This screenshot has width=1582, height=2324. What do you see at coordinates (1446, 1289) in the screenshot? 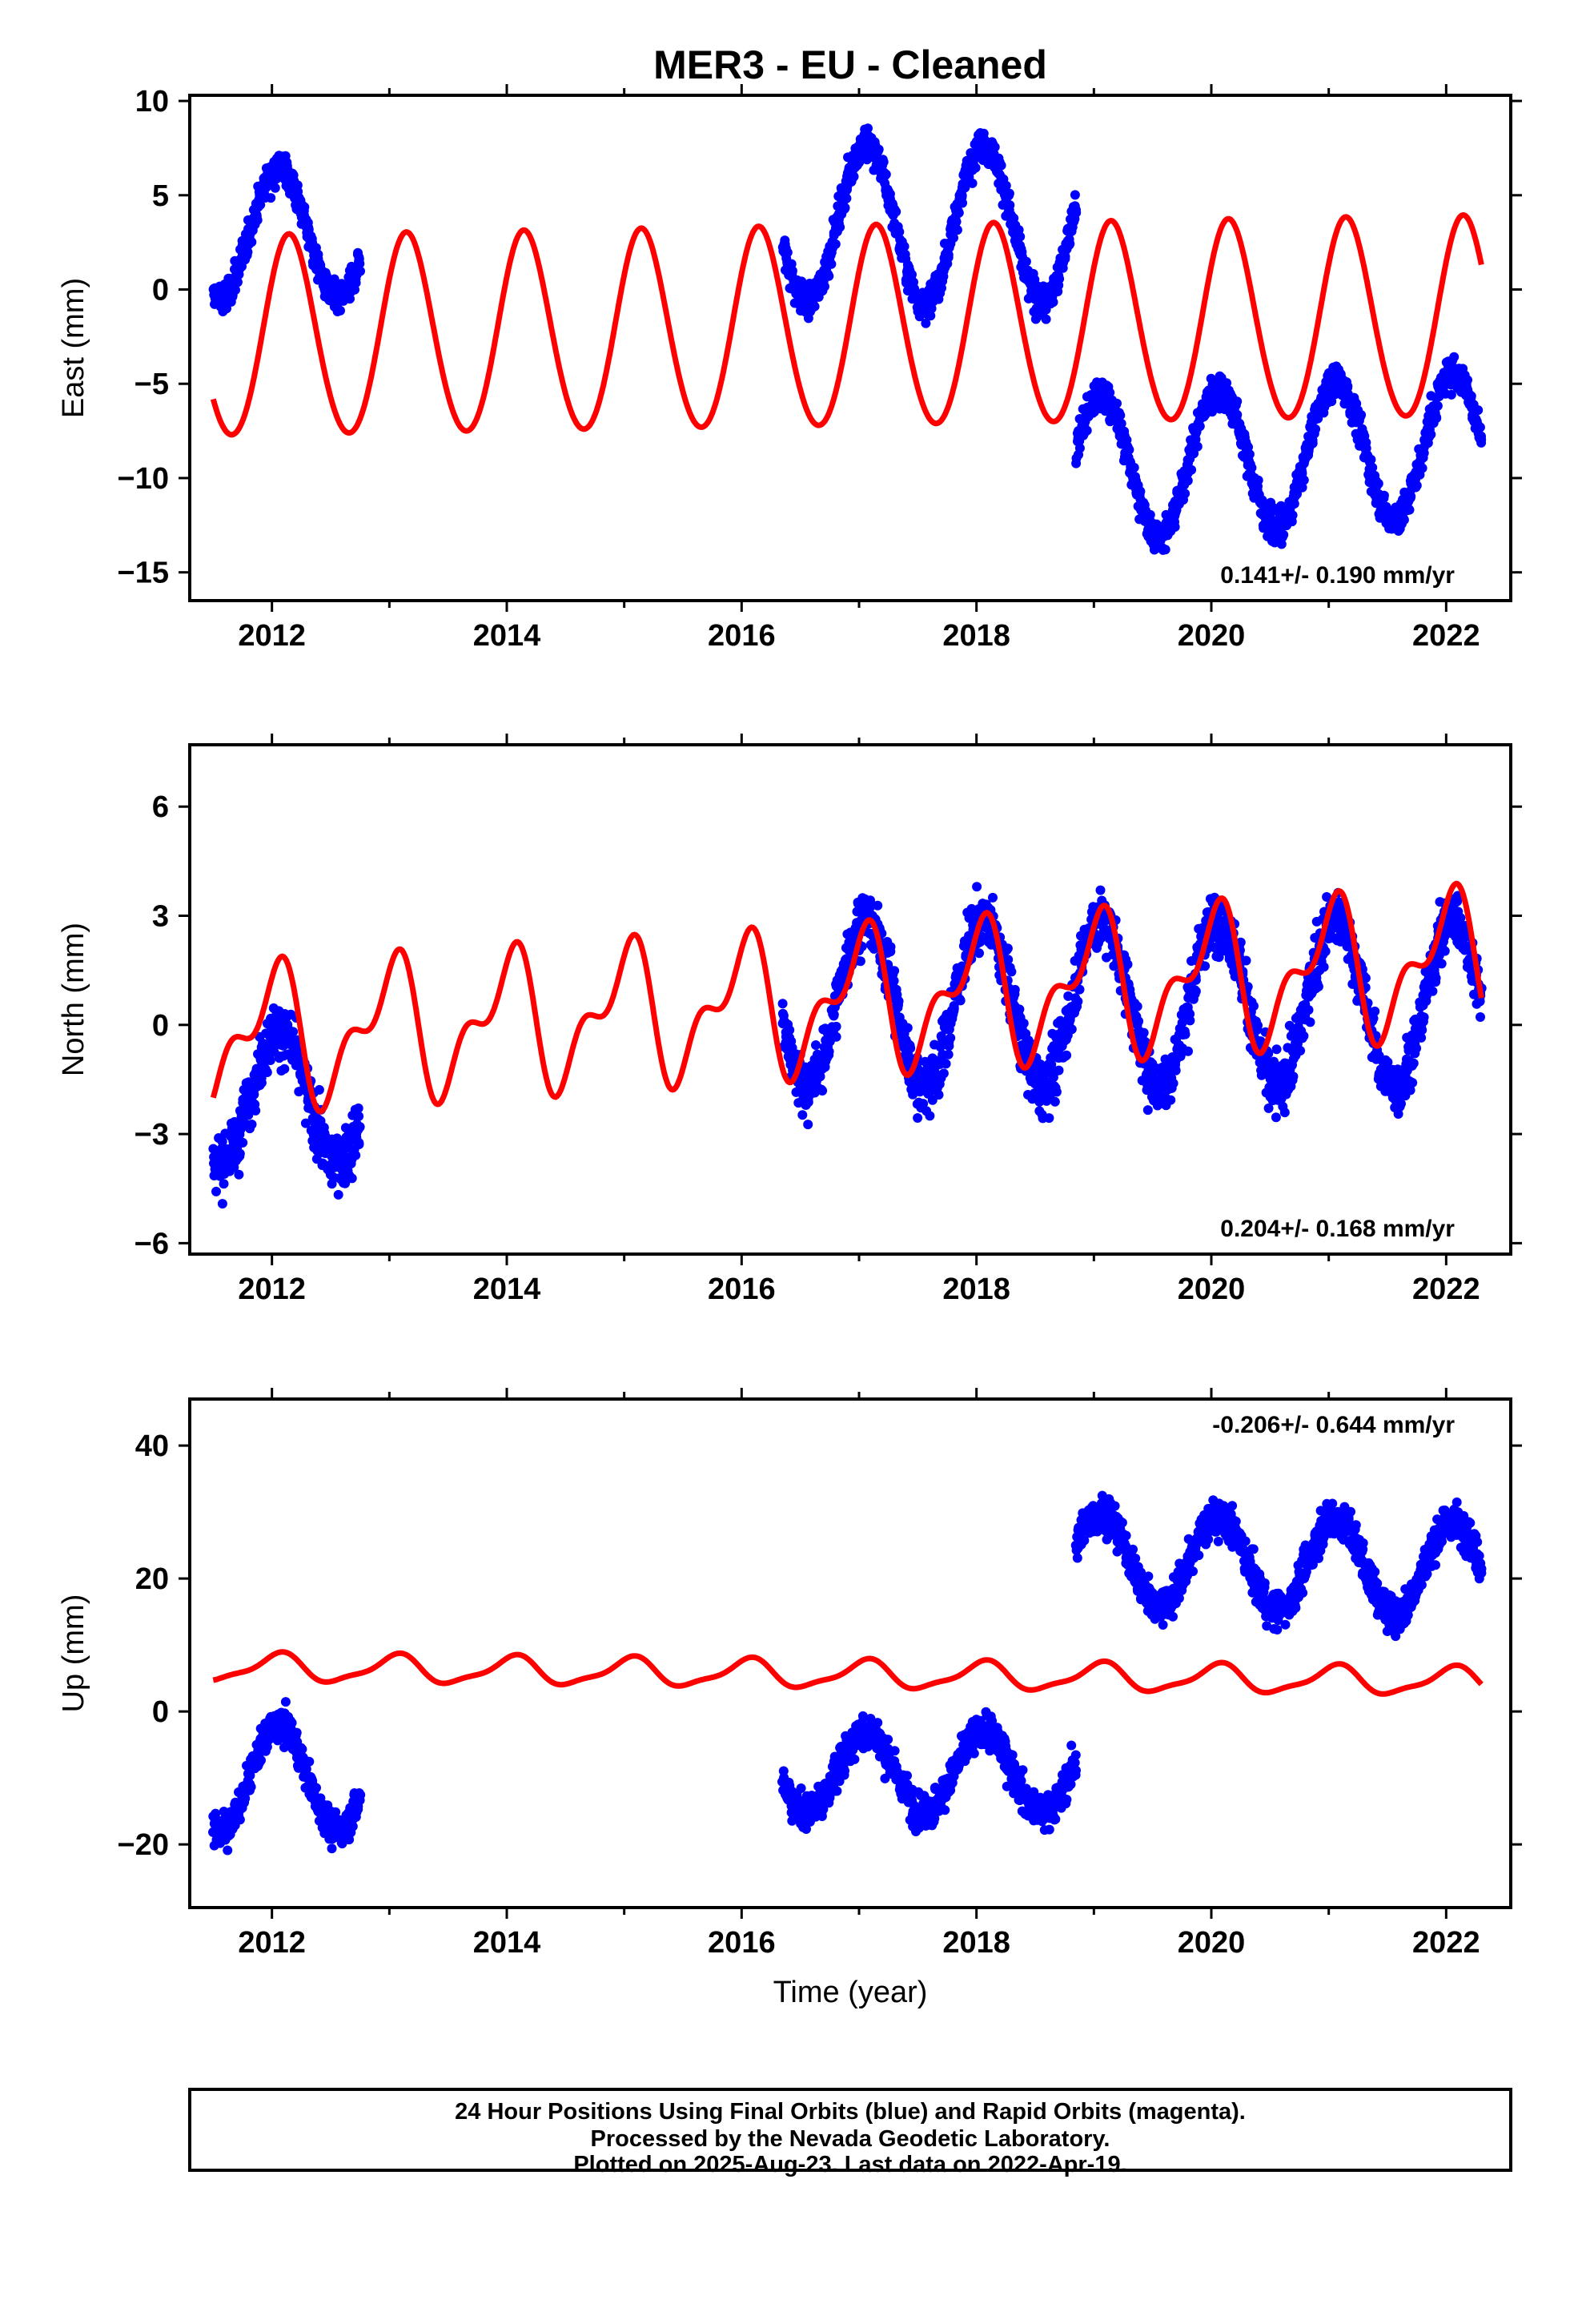
I see `x-tick-label: 2022` at bounding box center [1446, 1289].